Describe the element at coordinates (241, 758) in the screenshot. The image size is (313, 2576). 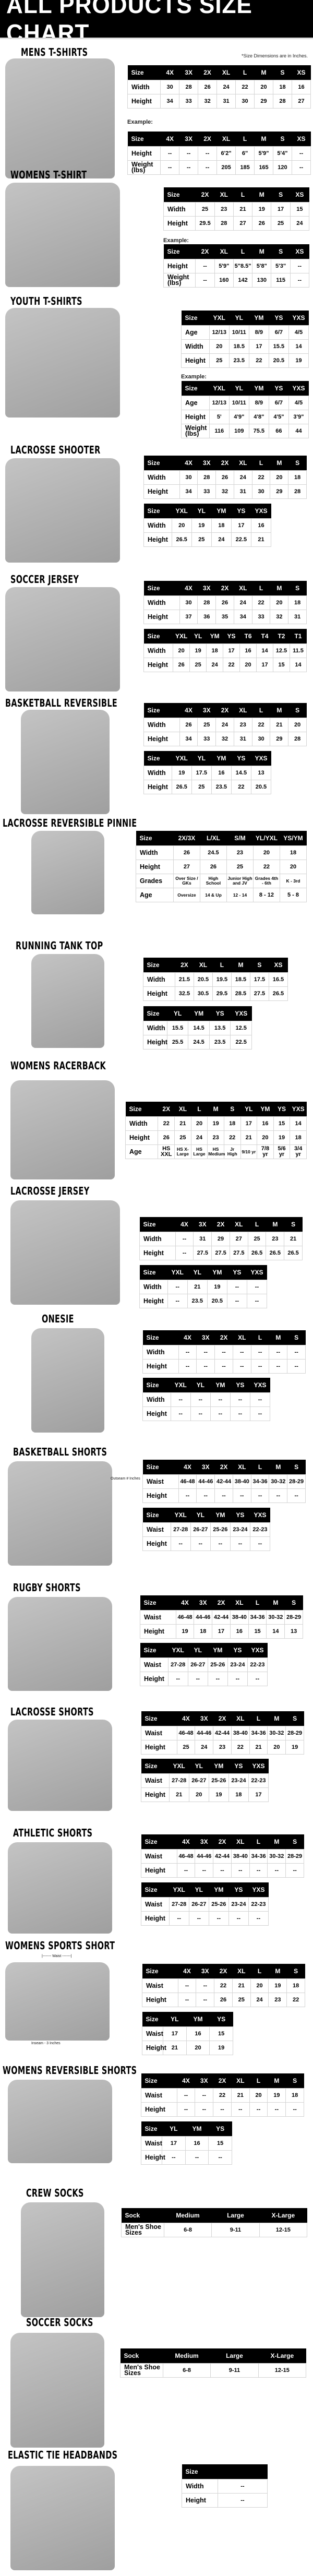
I see `column-header-size: YS` at that location.